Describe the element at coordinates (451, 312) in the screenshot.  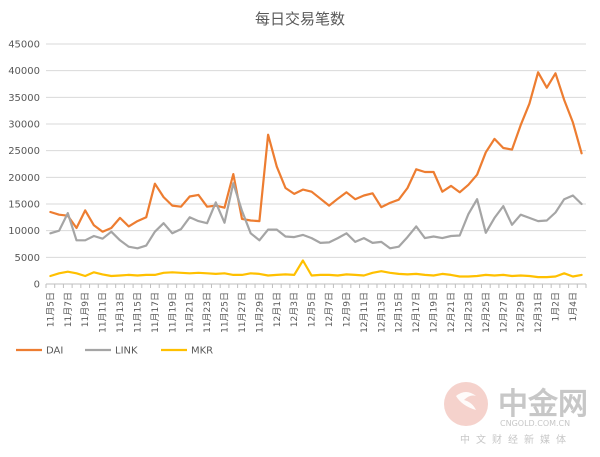
I see `x-tick-label: 12月21日` at that location.